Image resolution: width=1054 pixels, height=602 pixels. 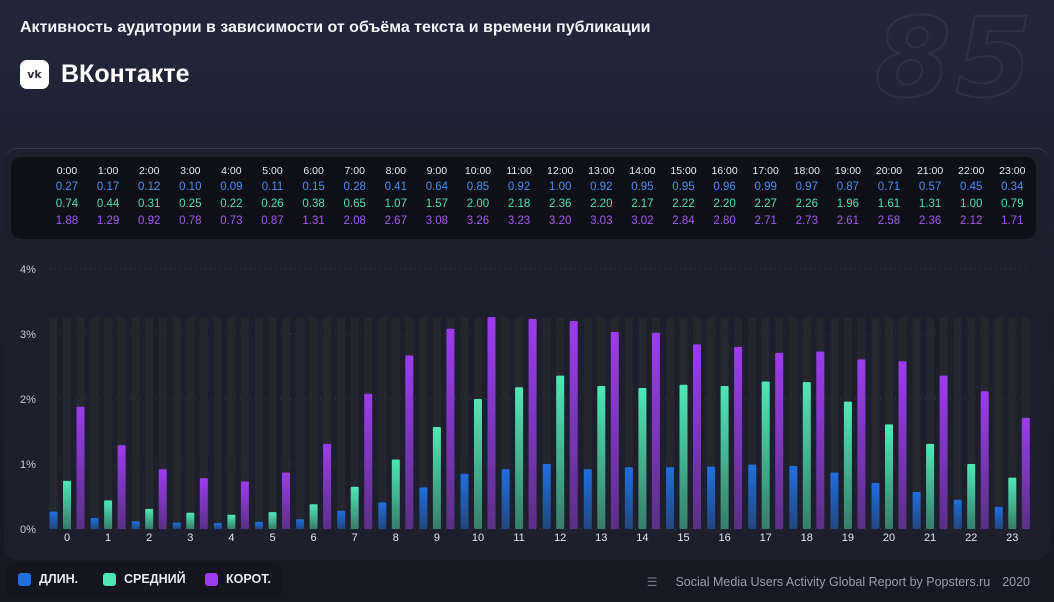 I want to click on time-label: 18:00, so click(x=806, y=171).